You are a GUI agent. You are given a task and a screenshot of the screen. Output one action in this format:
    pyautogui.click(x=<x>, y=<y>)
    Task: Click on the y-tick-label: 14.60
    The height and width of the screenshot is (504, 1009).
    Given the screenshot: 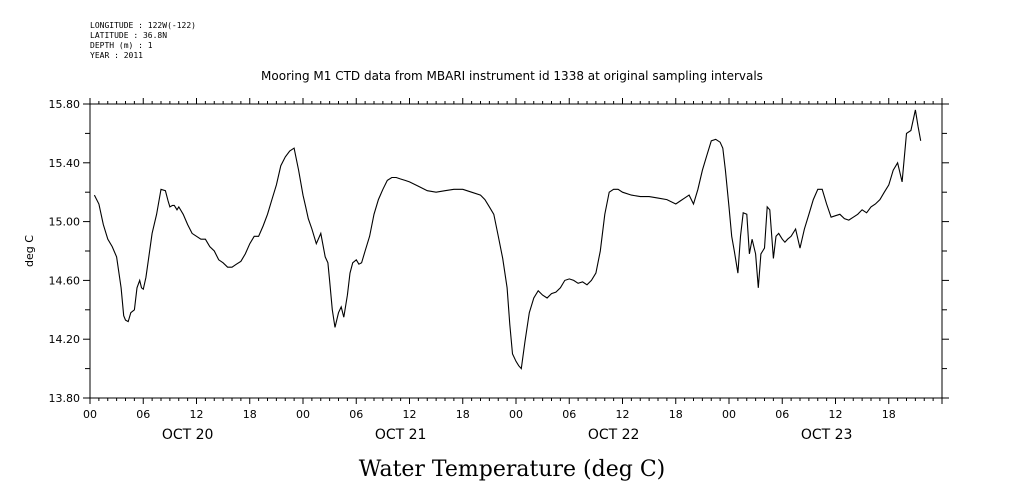 What is the action you would take?
    pyautogui.click(x=65, y=280)
    